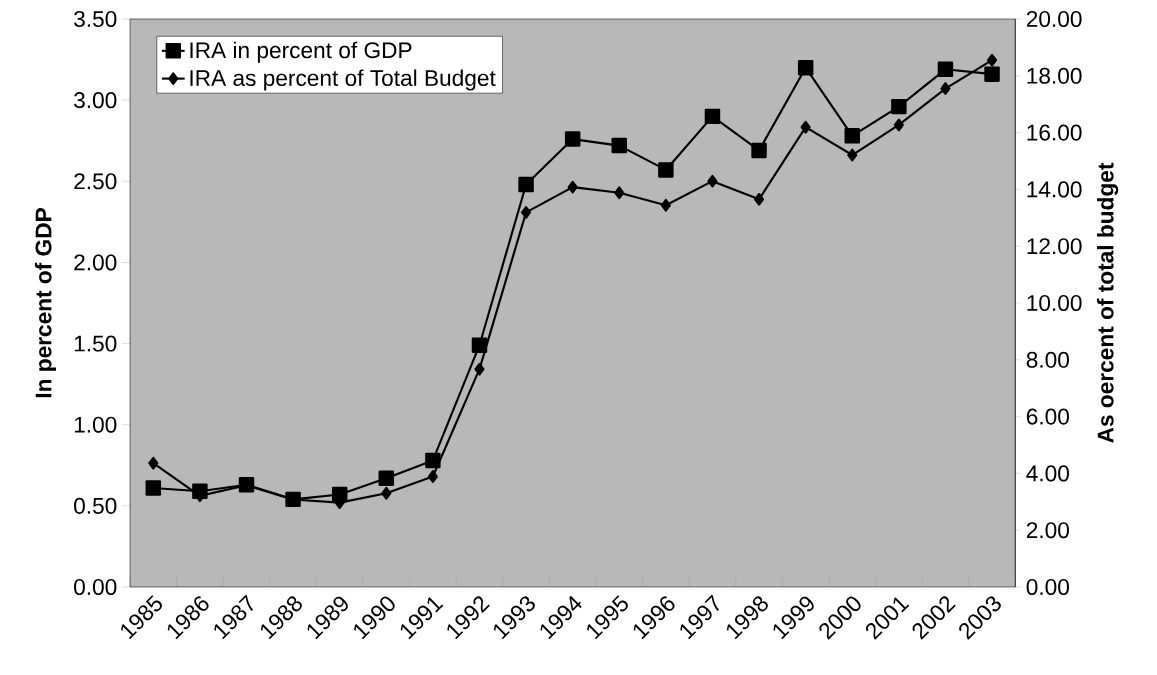 This screenshot has height=675, width=1157. What do you see at coordinates (95, 19) in the screenshot?
I see `y-tick-label: 3.50` at bounding box center [95, 19].